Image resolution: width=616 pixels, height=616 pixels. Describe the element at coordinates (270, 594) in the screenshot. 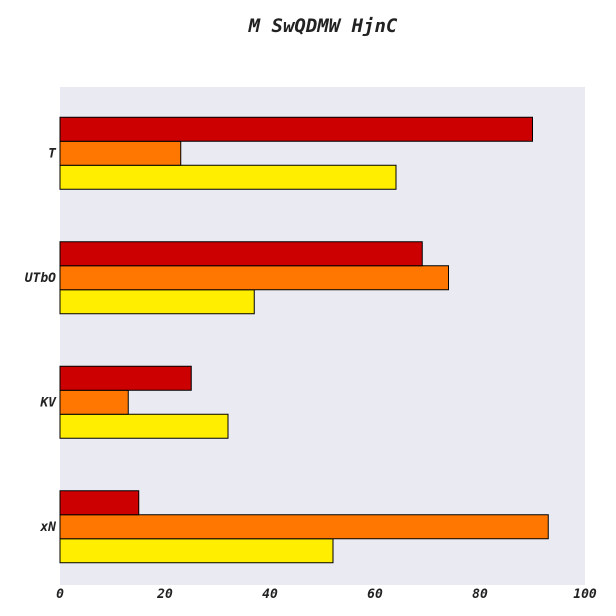

I see `x-tick-label: 40` at that location.